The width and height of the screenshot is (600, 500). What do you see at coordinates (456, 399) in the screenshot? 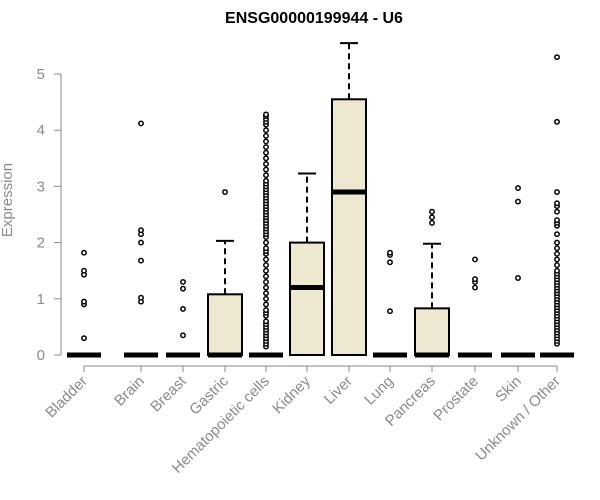
I see `x-tick-label: Prostate` at bounding box center [456, 399].